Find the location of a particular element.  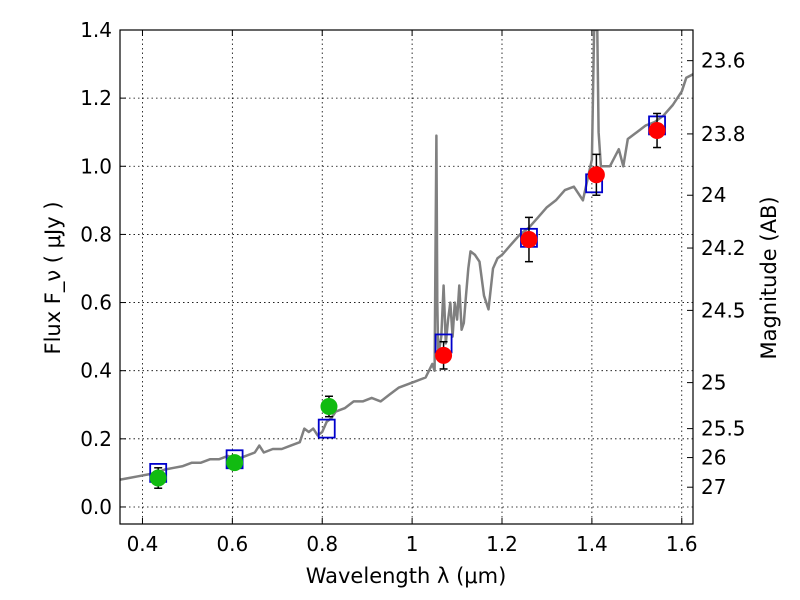

right-tick-label: 23.8 is located at coordinates (723, 134).